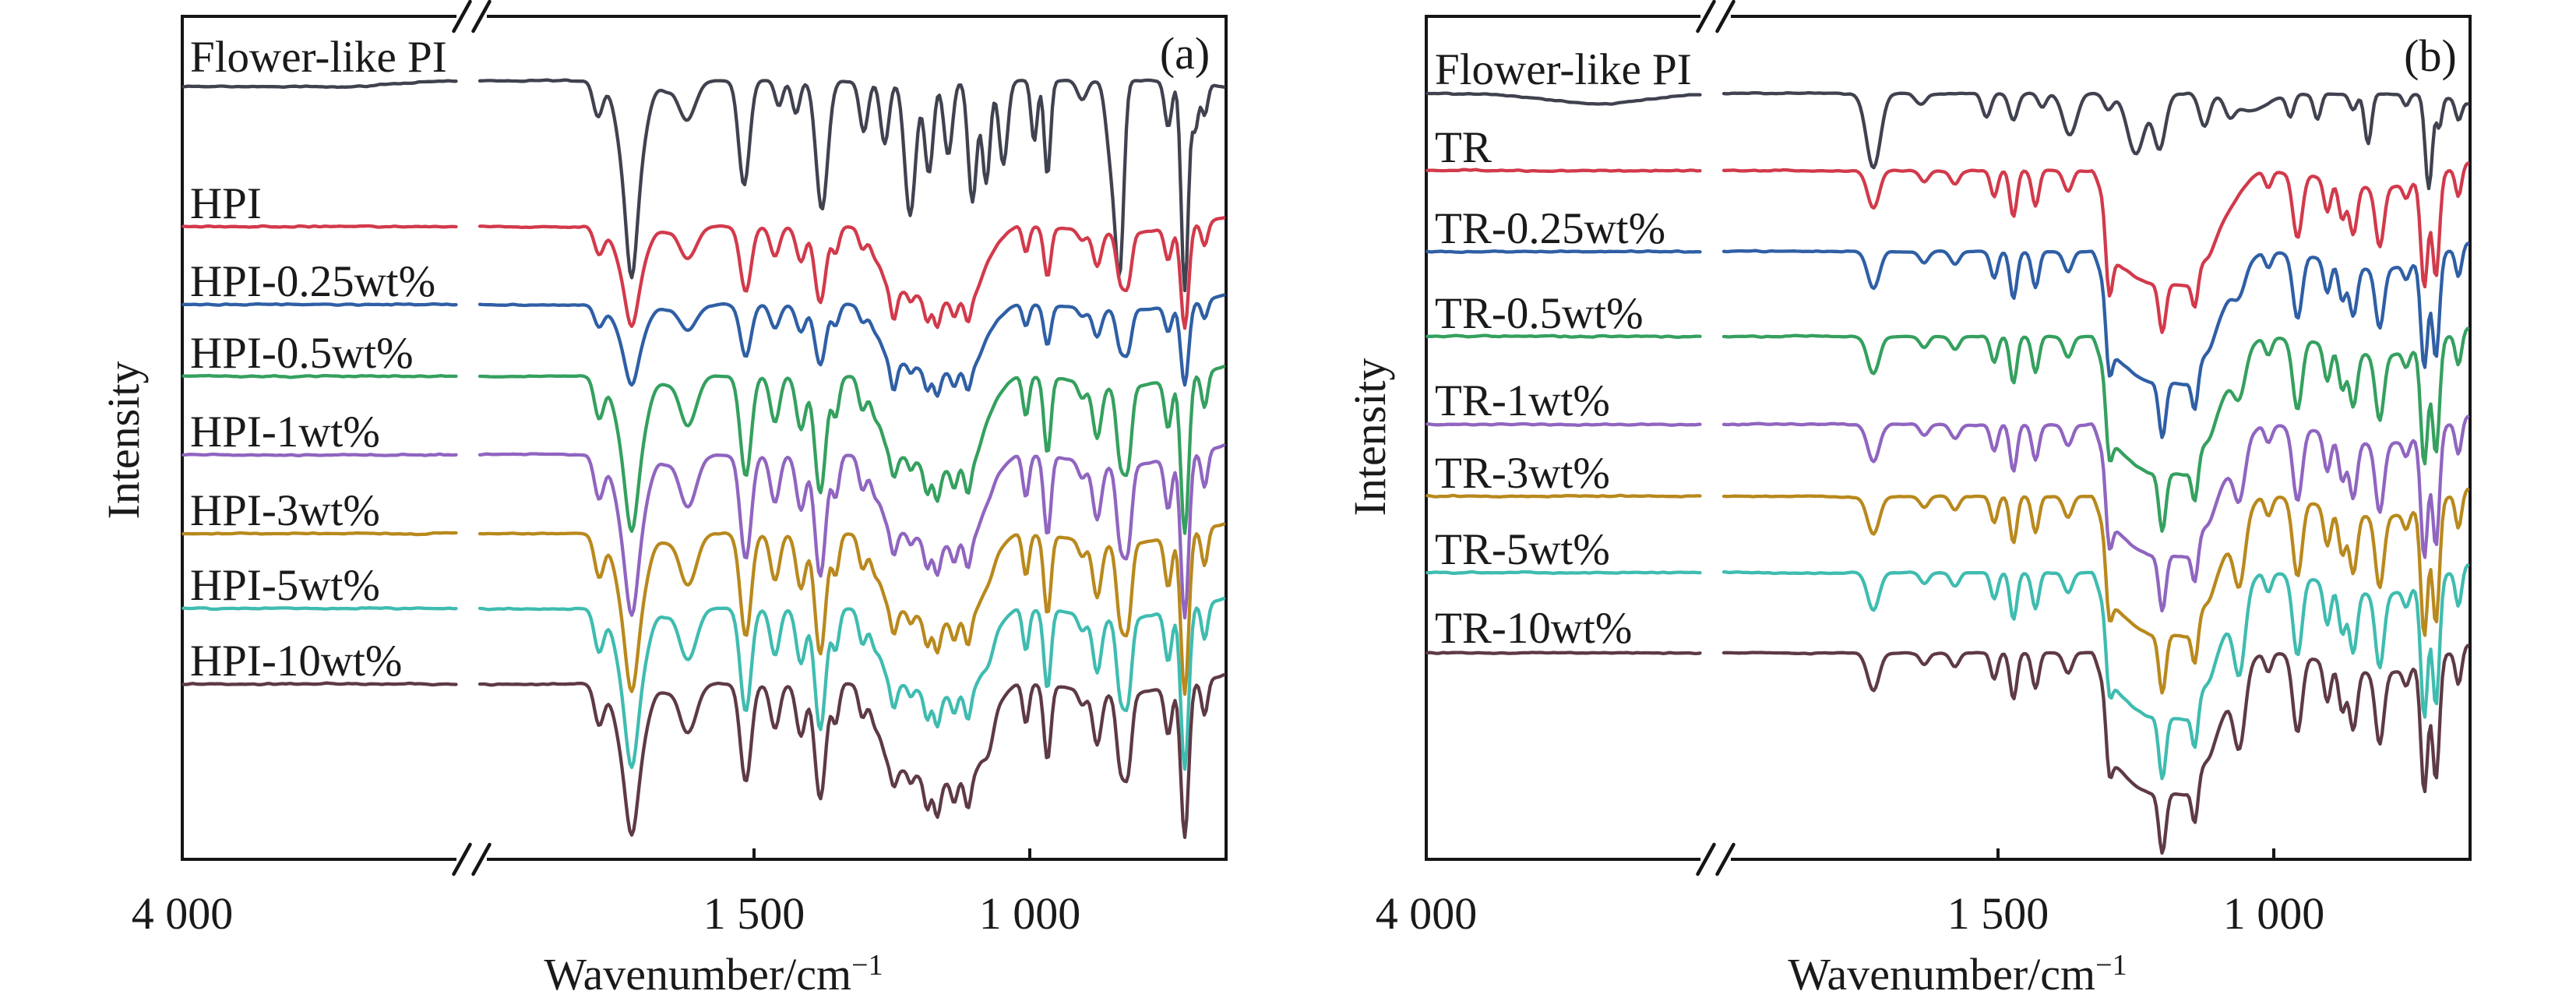 The height and width of the screenshot is (998, 2576). I want to click on svg-text: TR-3wt%, so click(1522, 473).